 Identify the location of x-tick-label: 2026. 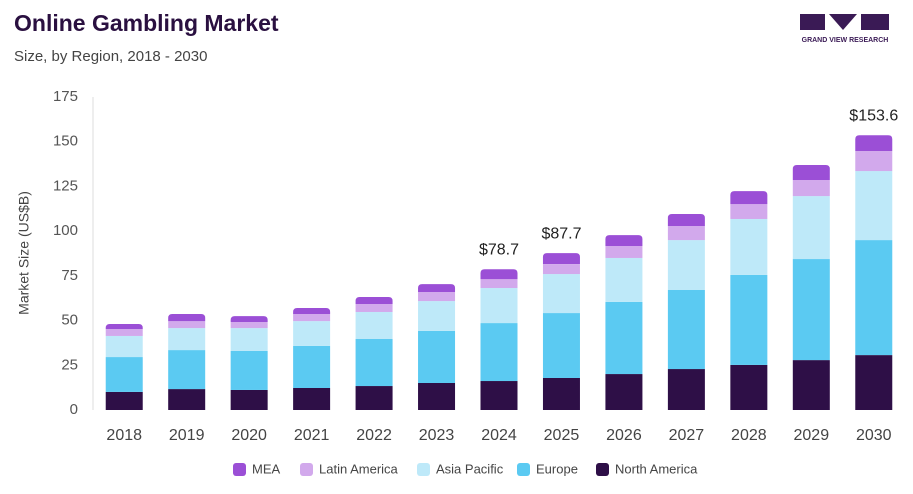
(624, 435).